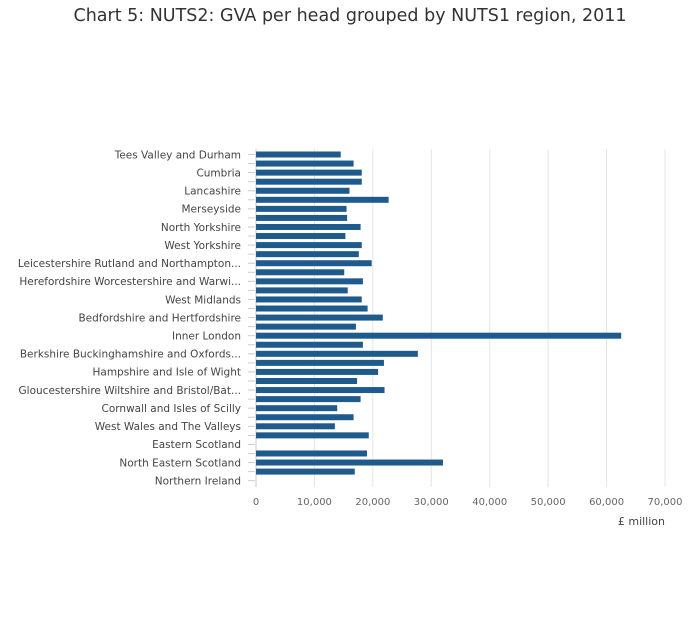  Describe the element at coordinates (171, 409) in the screenshot. I see `y-tick-label: Cornwall and Isles of Scilly` at that location.